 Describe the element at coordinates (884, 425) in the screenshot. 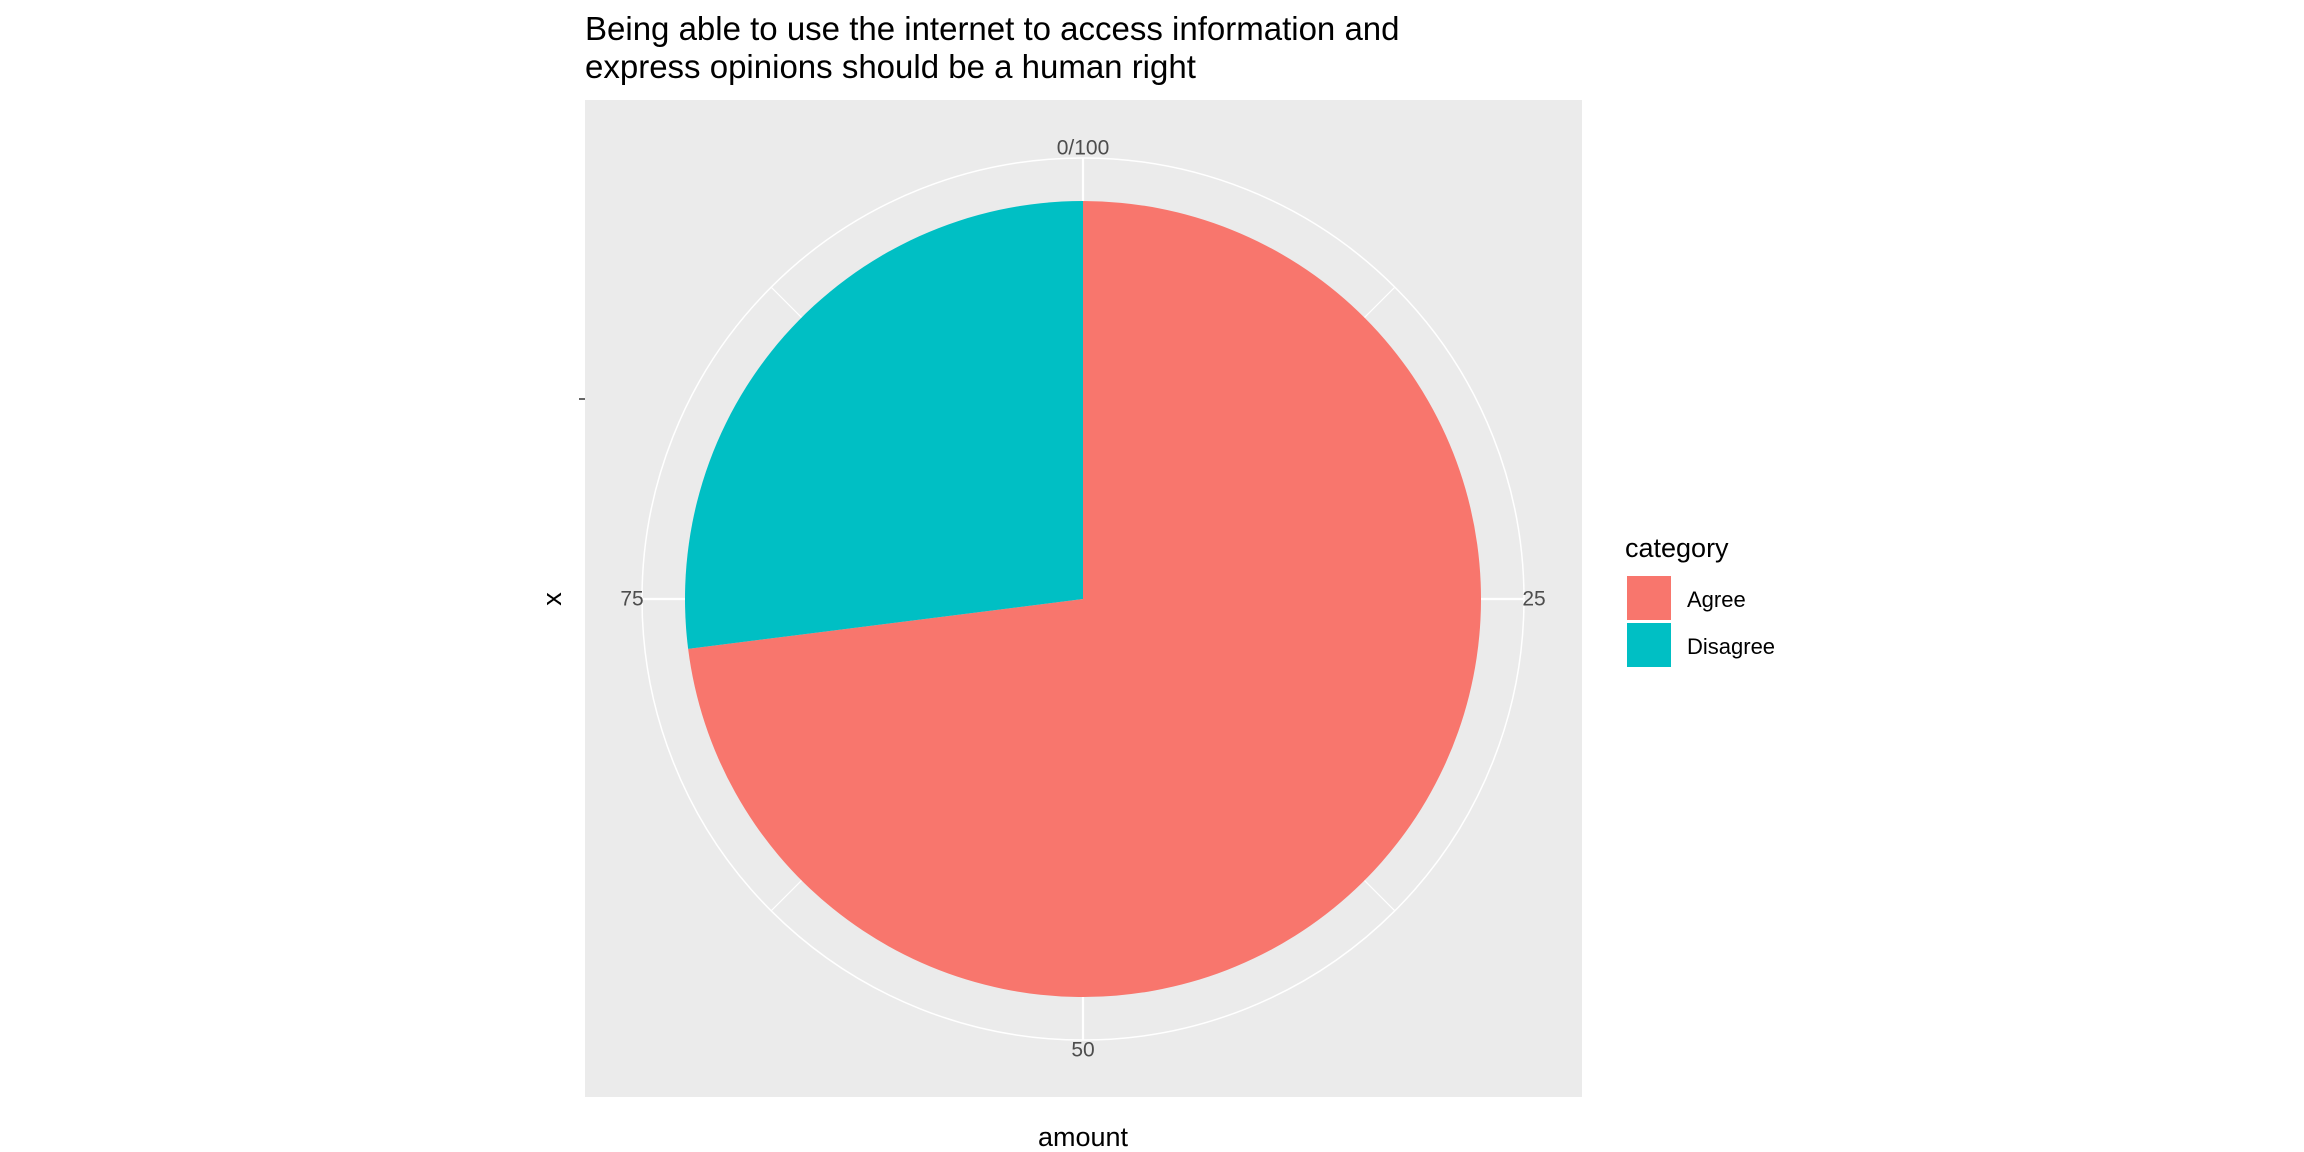

I see `pie-slice-disagree` at that location.